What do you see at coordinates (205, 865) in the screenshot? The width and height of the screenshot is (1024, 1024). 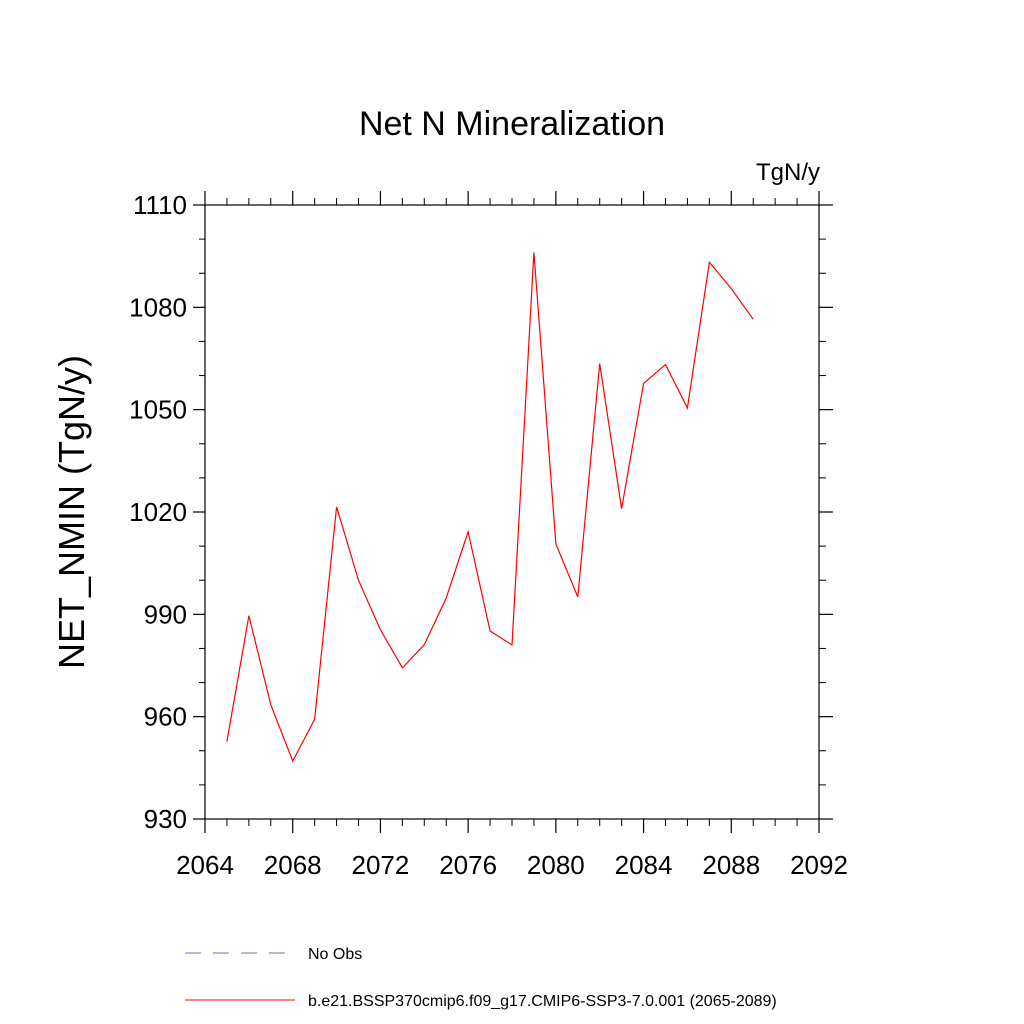 I see `x-tick-label: 2064` at bounding box center [205, 865].